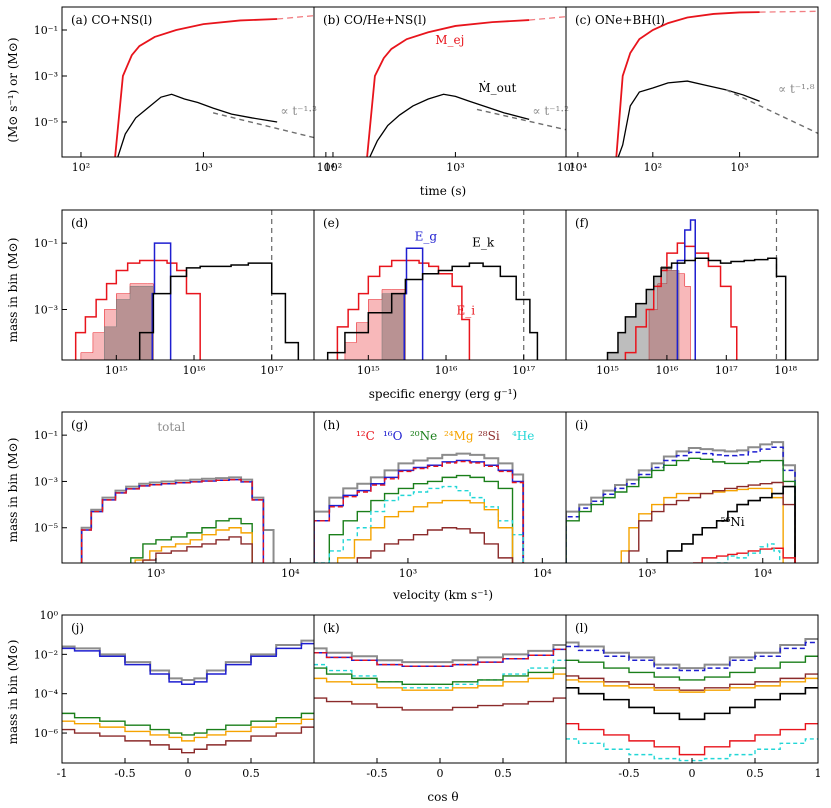  Describe the element at coordinates (49, 615) in the screenshot. I see `y-tick-label: 10⁰` at that location.